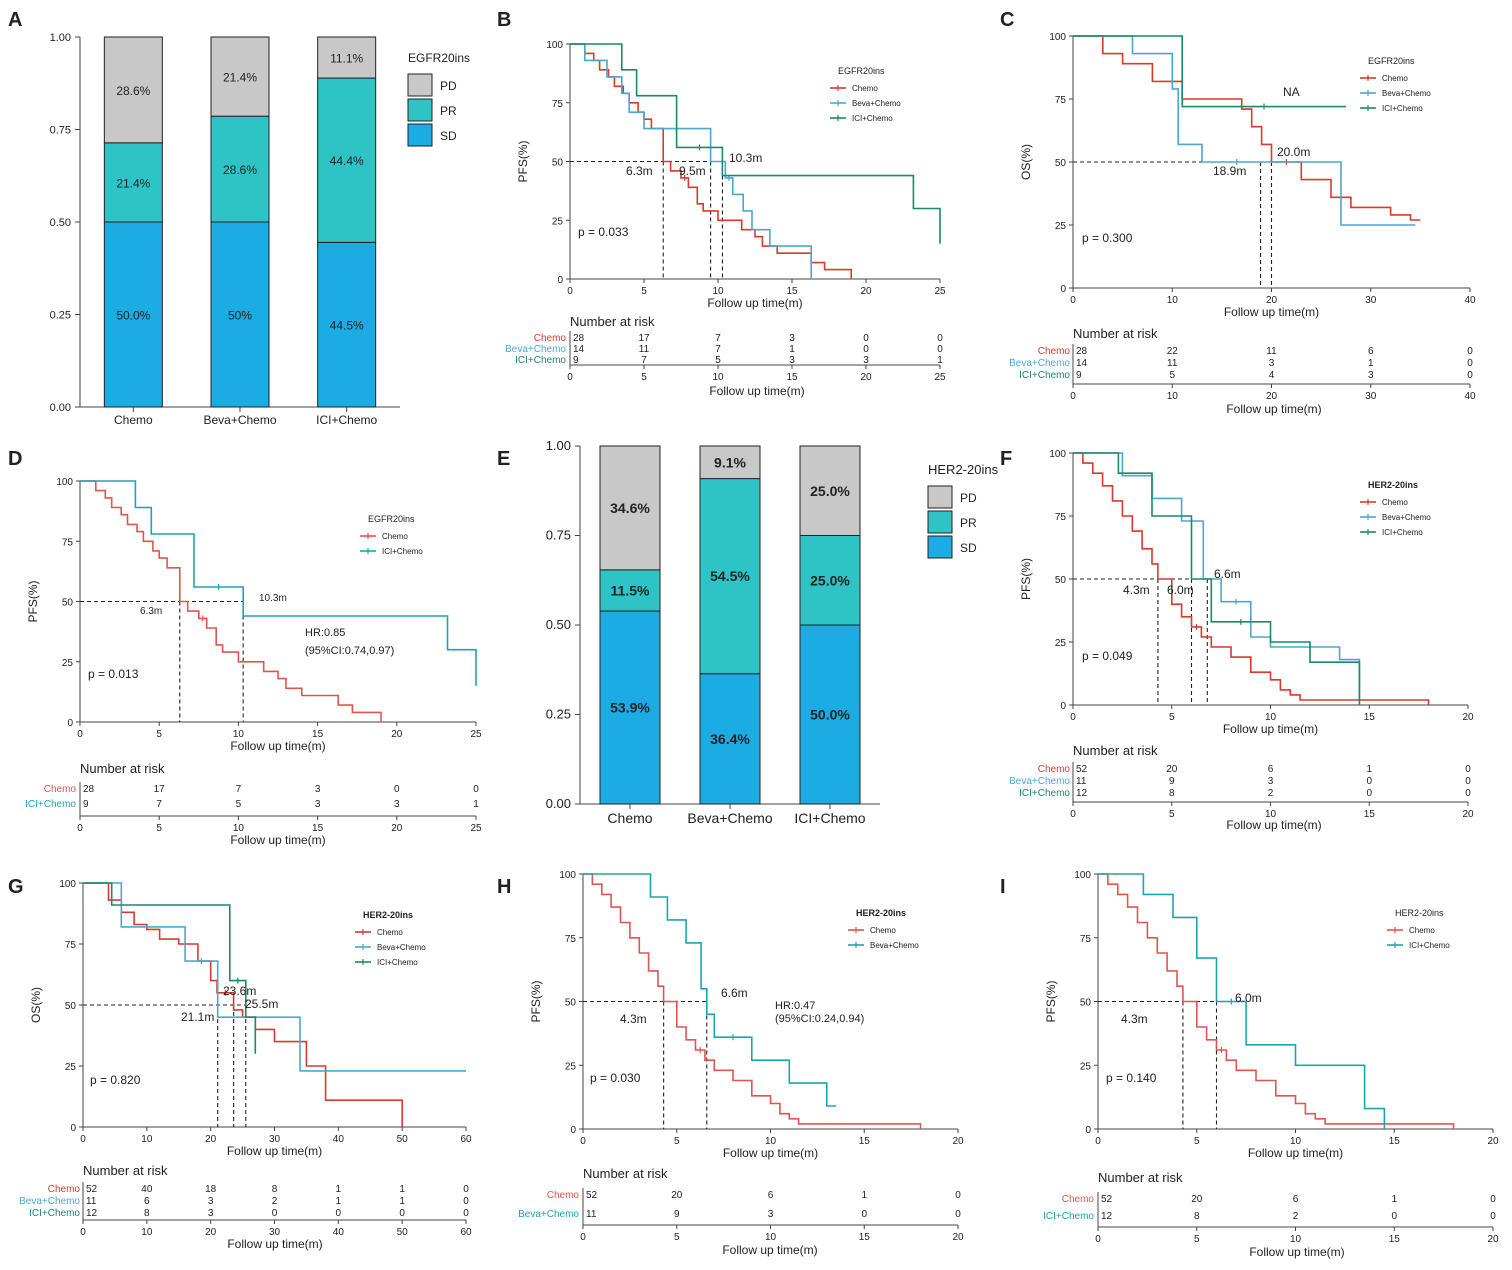 This screenshot has height=1270, width=1512. Describe the element at coordinates (1081, 781) in the screenshot. I see `risk-value: 11` at that location.